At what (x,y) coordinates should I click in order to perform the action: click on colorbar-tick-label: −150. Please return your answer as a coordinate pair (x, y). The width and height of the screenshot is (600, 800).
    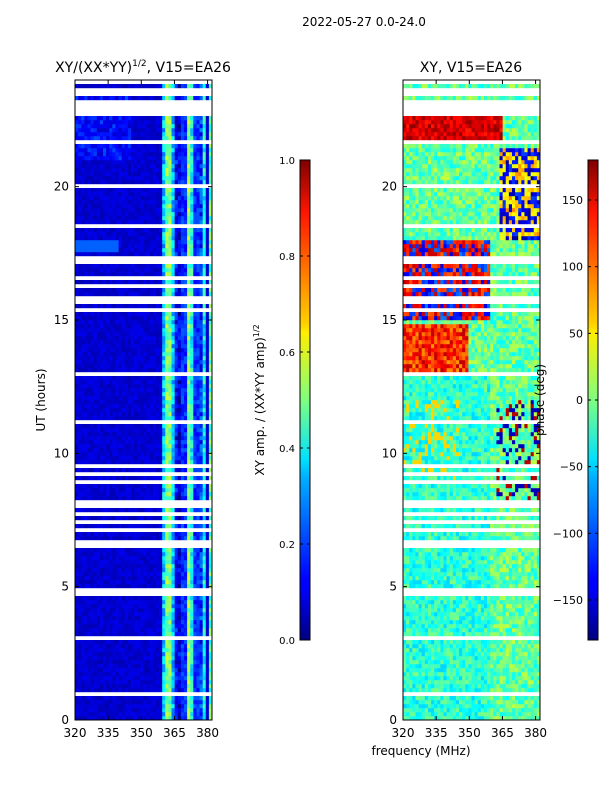
    Looking at the image, I should click on (568, 600).